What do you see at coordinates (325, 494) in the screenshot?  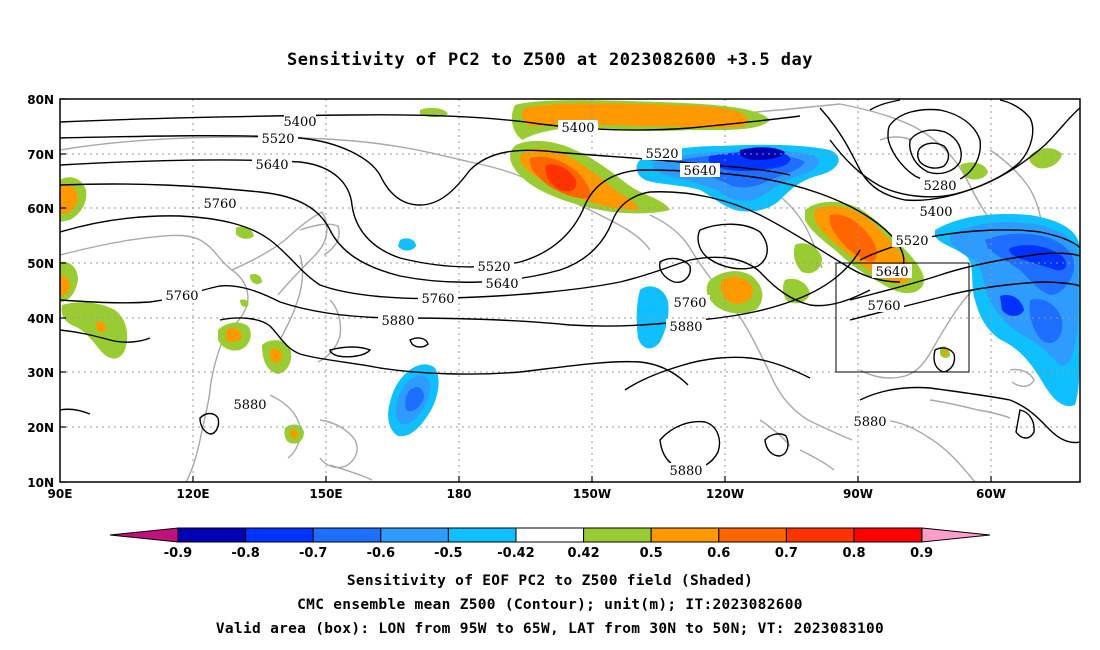 I see `lon-label: 150E` at bounding box center [325, 494].